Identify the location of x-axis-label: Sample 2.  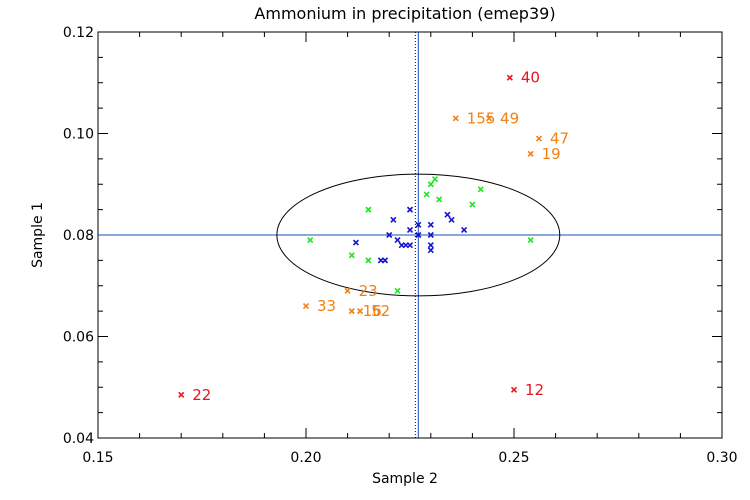
(405, 479).